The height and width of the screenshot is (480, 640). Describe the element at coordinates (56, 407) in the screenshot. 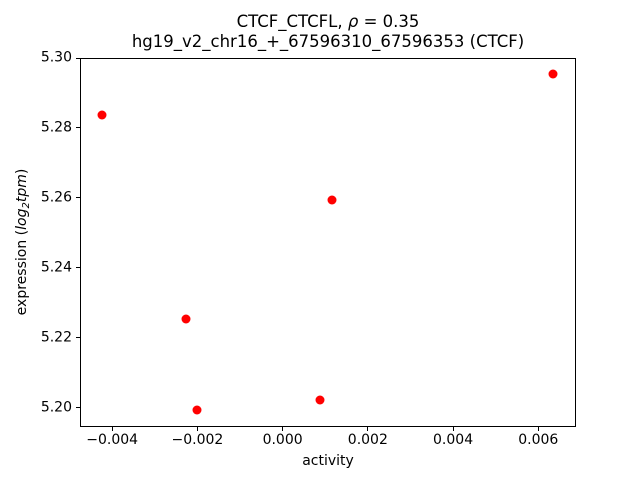

I see `y-tick-label: 5.20` at that location.